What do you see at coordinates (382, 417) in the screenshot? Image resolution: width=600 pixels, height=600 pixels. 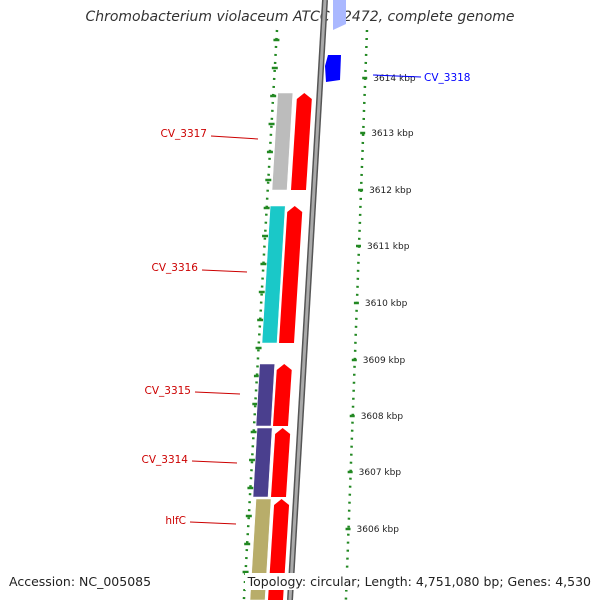 I see `scale-label: 3608 kbp` at bounding box center [382, 417].